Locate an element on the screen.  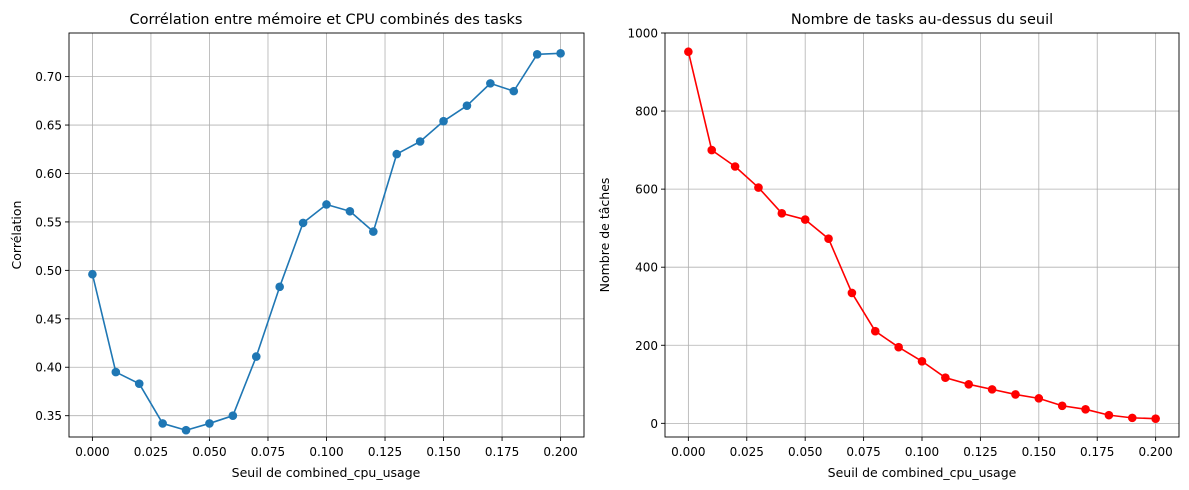
y-tick-label: 200 is located at coordinates (646, 346).